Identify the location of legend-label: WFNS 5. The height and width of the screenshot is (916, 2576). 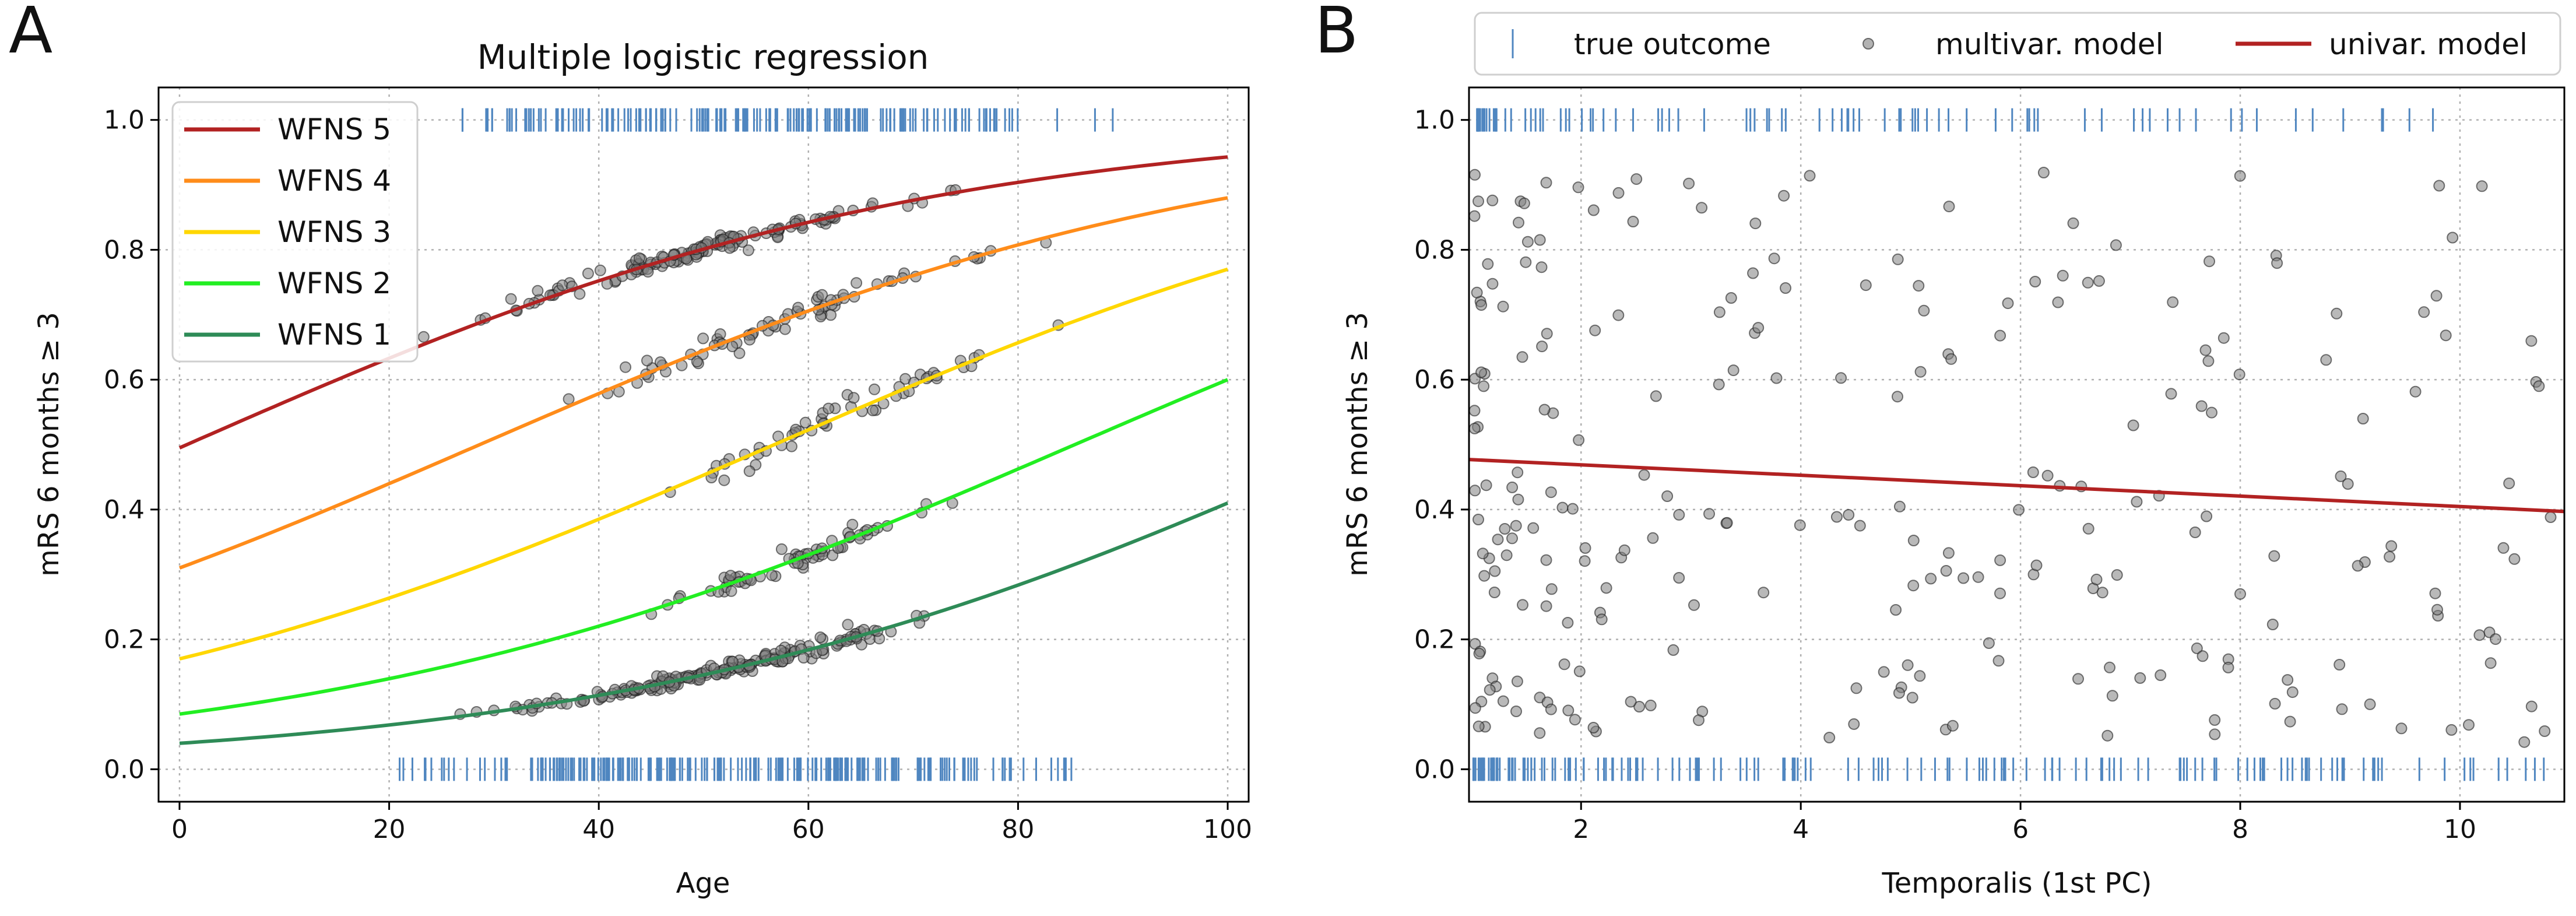
(334, 129).